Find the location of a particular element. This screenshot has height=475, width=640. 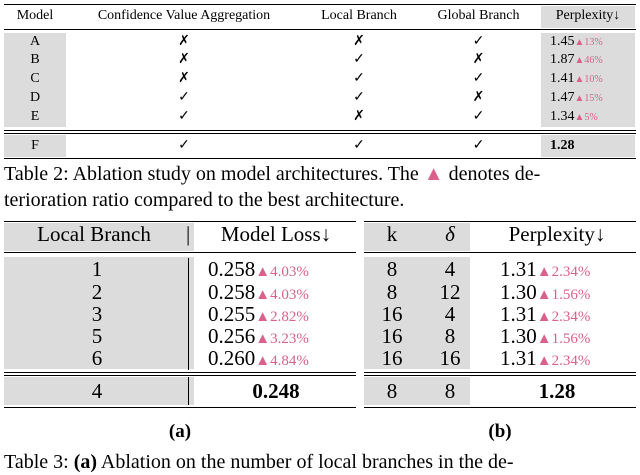

triangle-marker-icon: ▲ is located at coordinates (433, 174).